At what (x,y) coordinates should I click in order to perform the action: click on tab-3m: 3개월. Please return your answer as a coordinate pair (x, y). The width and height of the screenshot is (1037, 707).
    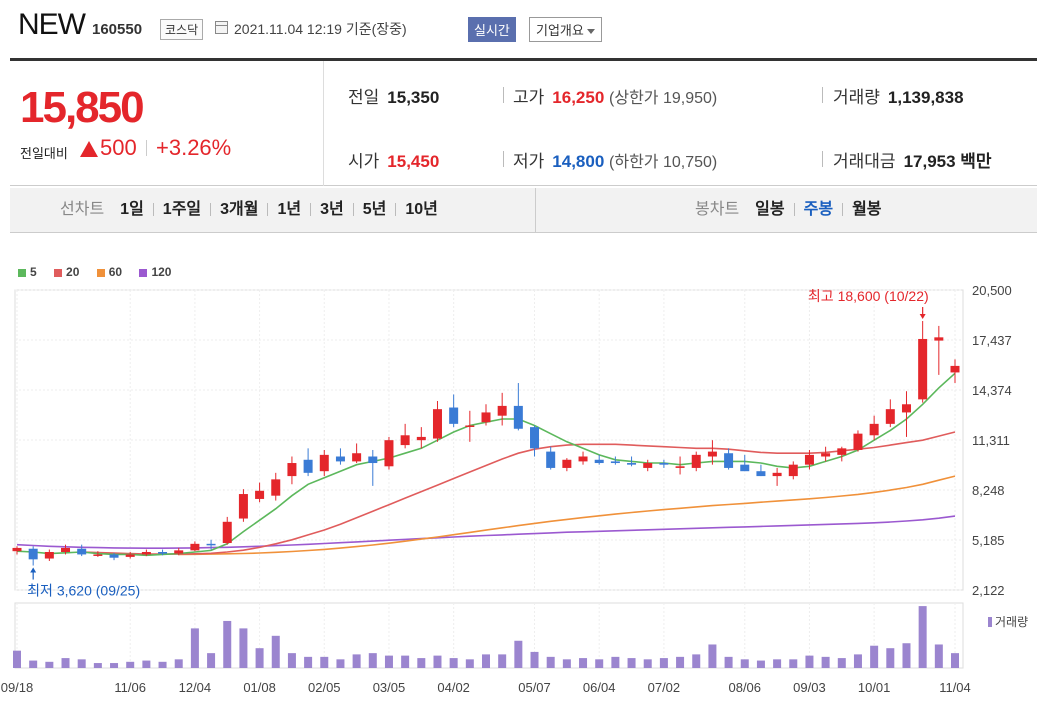
    Looking at the image, I should click on (239, 209).